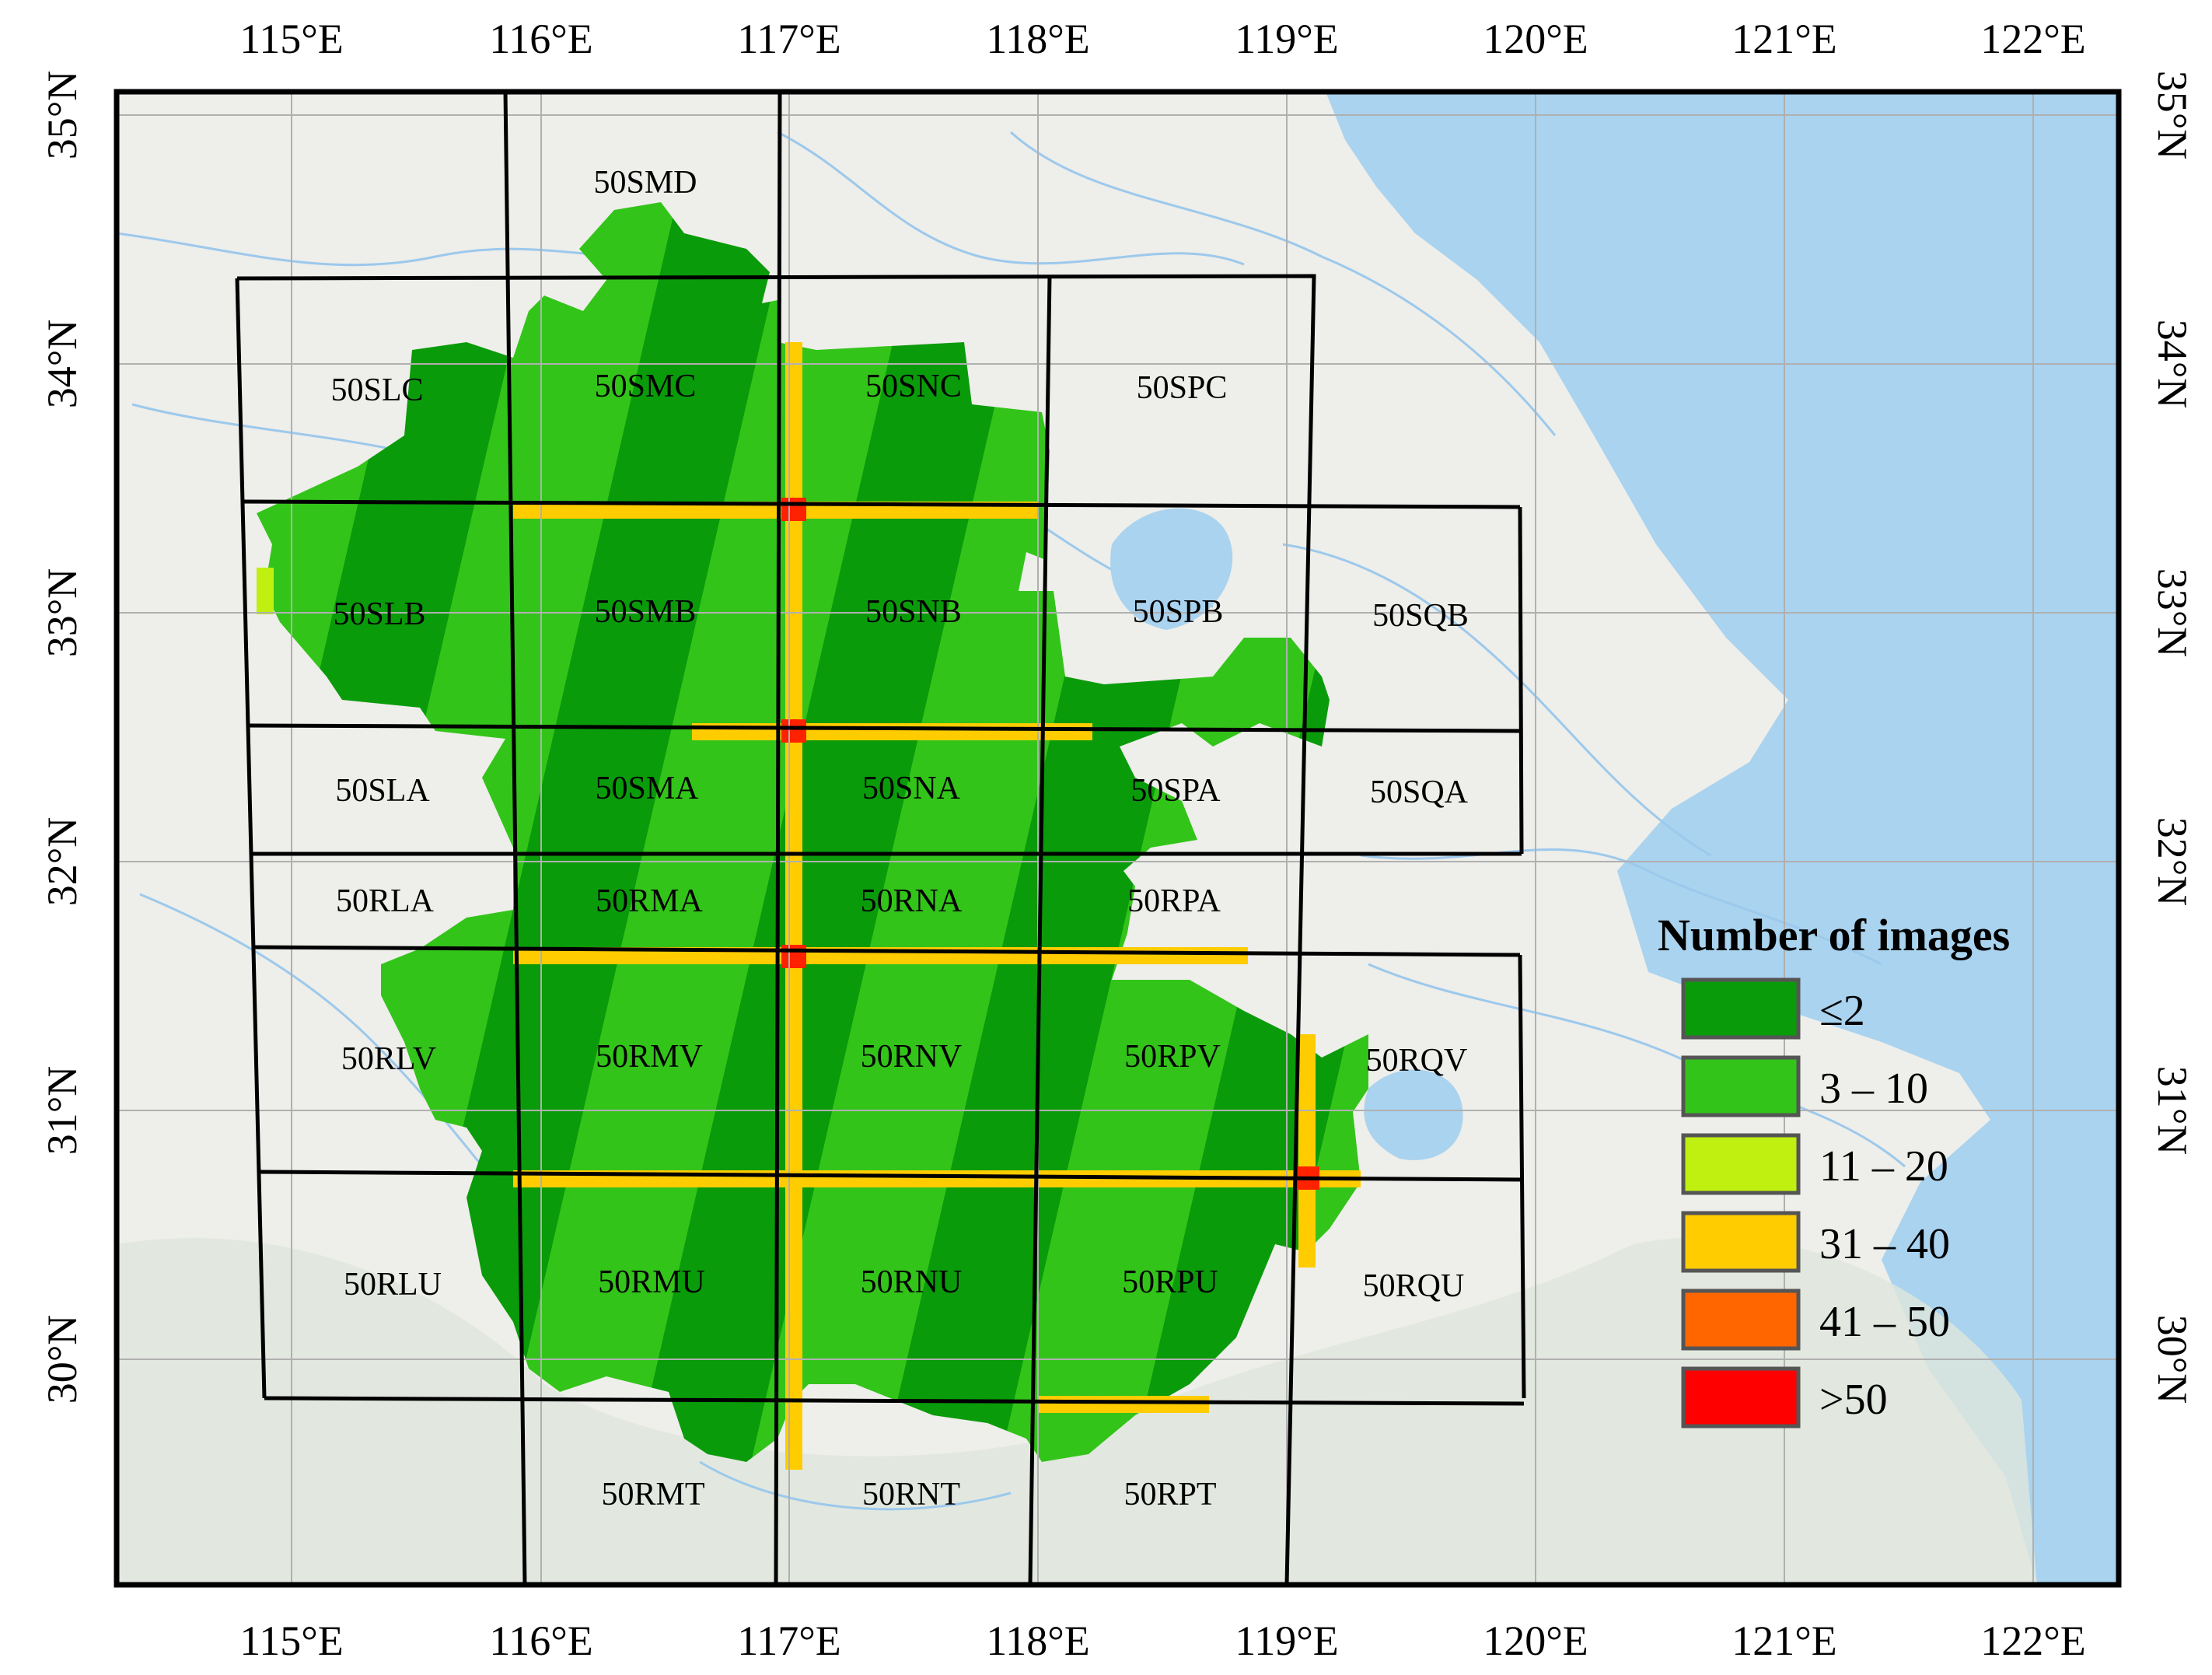 This screenshot has width=2212, height=1675. Describe the element at coordinates (1873, 1089) in the screenshot. I see `legend-label: 3 – 10` at that location.